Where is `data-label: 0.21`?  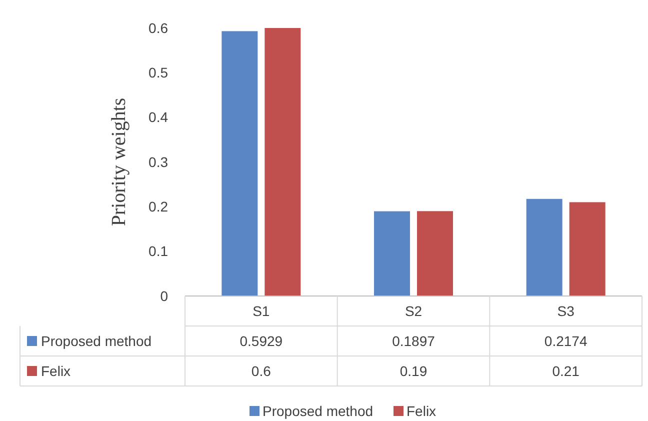
data-label: 0.21 is located at coordinates (566, 370).